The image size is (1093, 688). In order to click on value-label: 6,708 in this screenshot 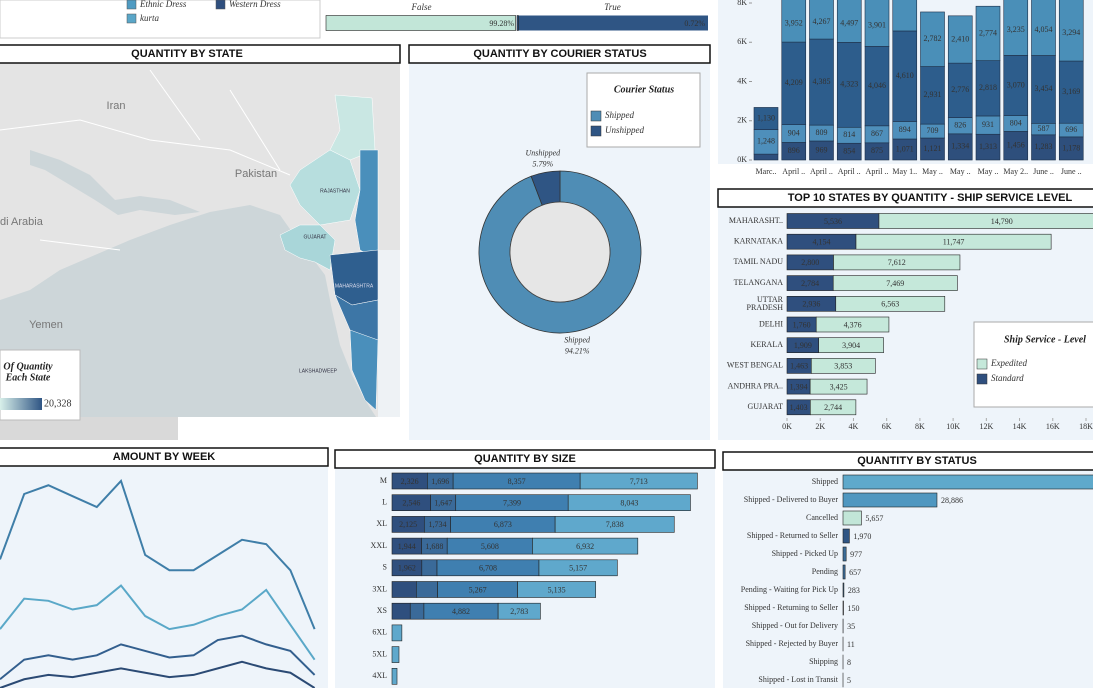, I will do `click(488, 568)`.